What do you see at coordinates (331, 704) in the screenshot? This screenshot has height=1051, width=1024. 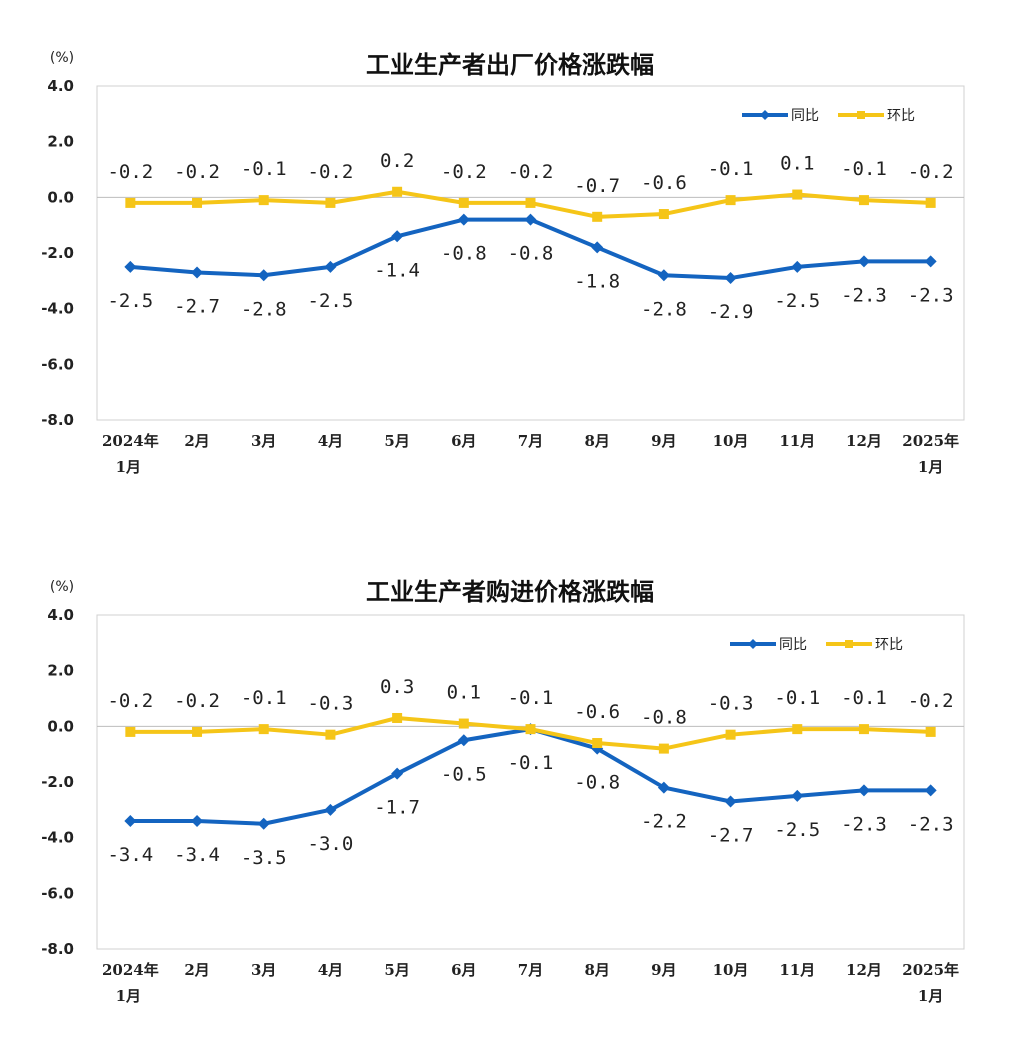 I see `data-label: -0.3` at bounding box center [331, 704].